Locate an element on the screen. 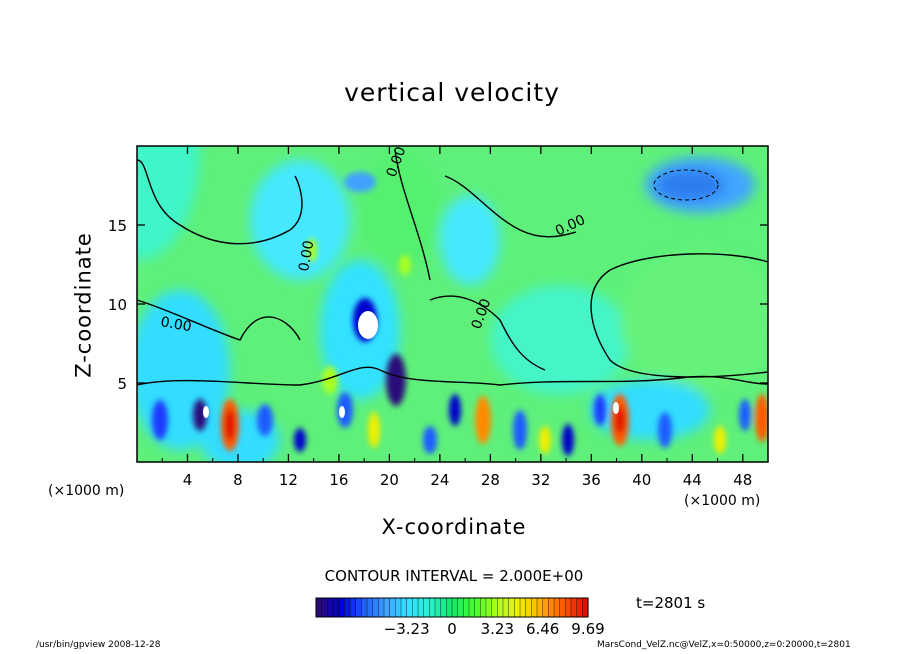 The image size is (904, 654). contour-interval-text: CONTOUR INTERVAL = 2.000E+00 is located at coordinates (454, 576).